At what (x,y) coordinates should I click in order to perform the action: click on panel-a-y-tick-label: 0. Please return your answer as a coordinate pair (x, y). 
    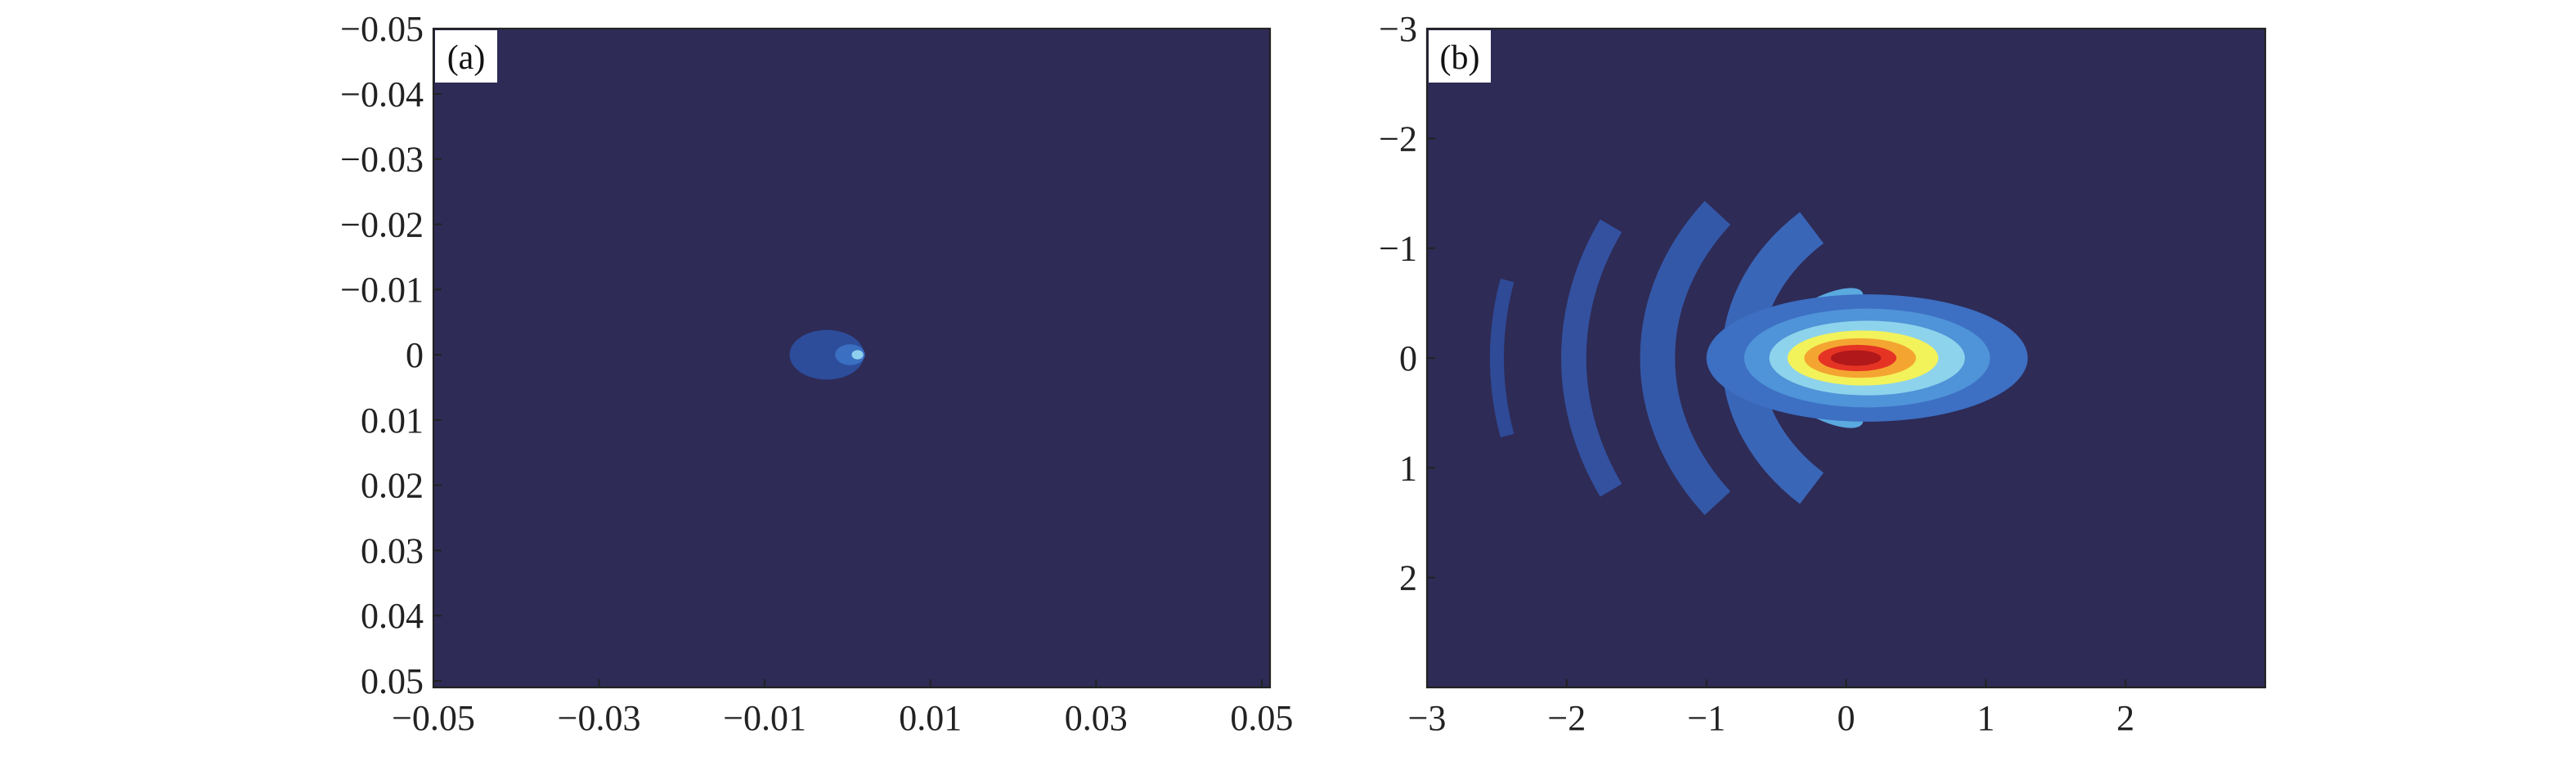
    Looking at the image, I should click on (415, 355).